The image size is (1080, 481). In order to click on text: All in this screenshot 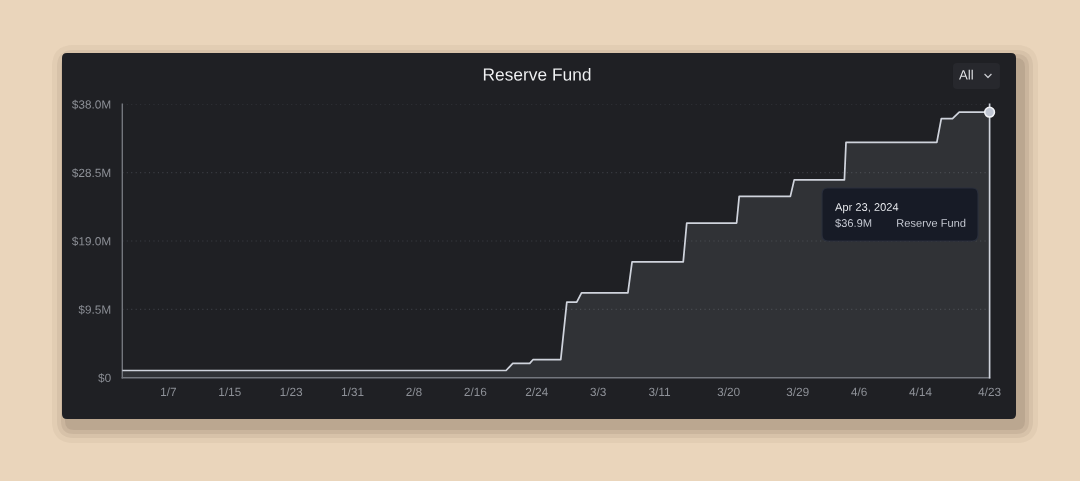, I will do `click(966, 74)`.